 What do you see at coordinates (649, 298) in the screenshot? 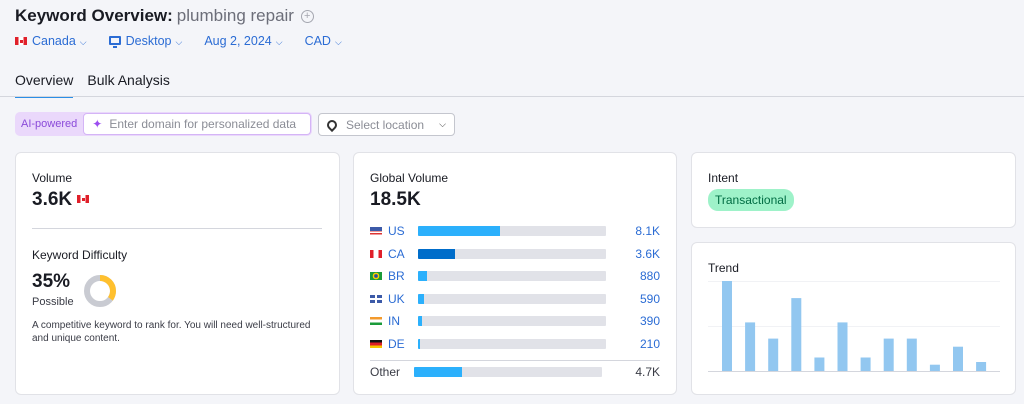
I see `country-value: 590` at bounding box center [649, 298].